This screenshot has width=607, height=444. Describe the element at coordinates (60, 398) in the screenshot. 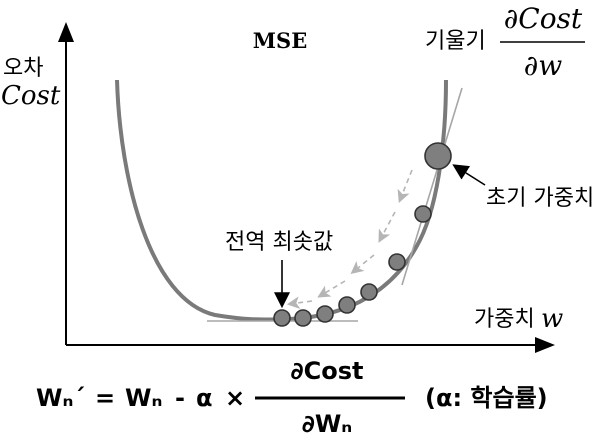

I see `formula-lhs: Wₙ´` at that location.